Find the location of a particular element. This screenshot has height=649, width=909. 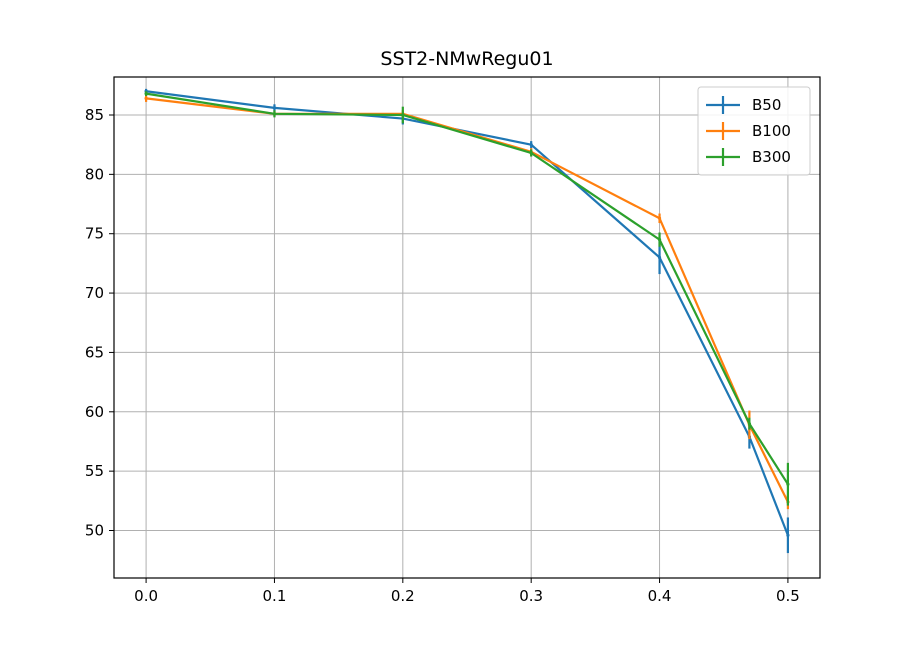

x-tick-label: 0.5 is located at coordinates (788, 596).